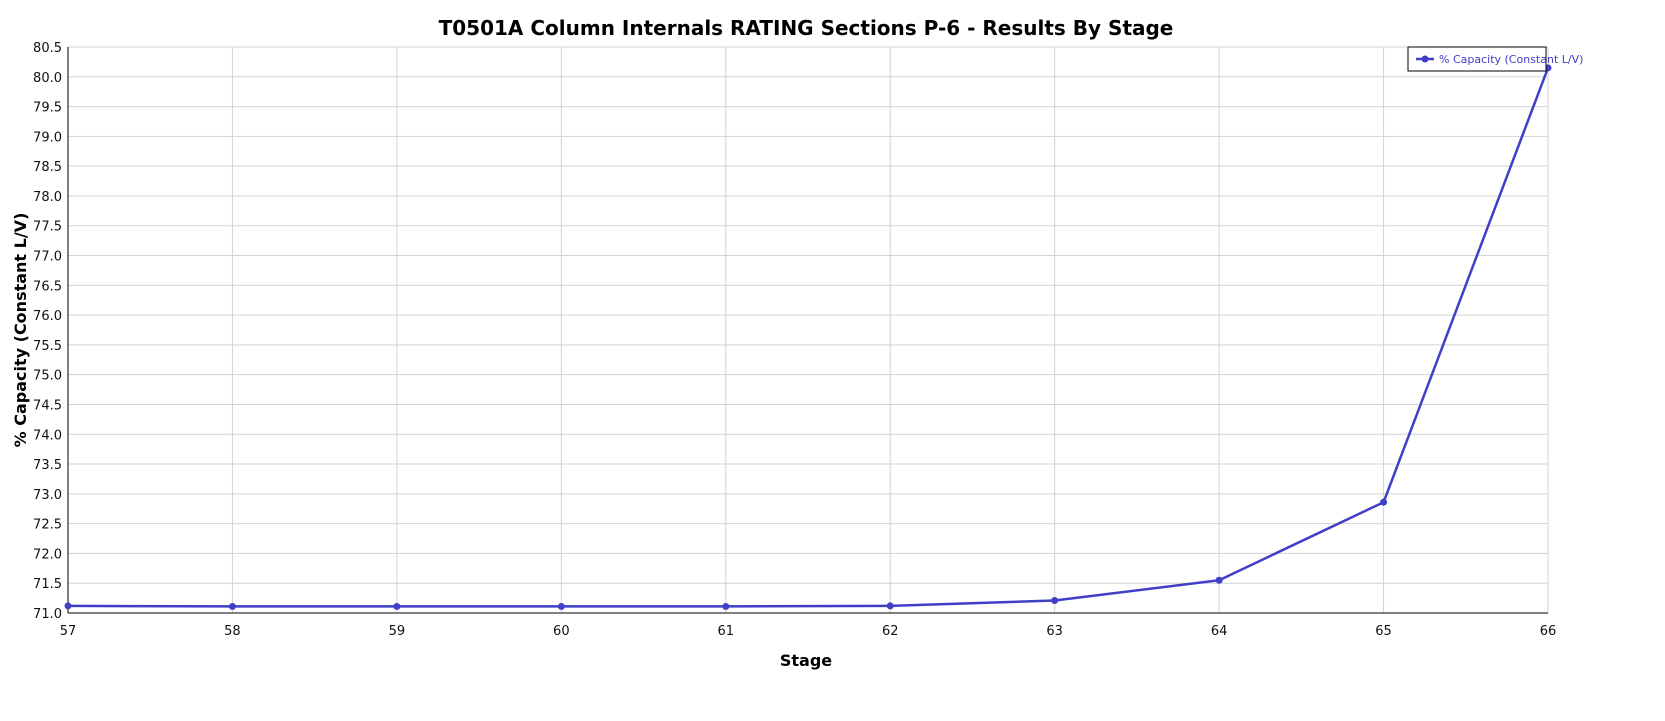 The width and height of the screenshot is (1665, 721). What do you see at coordinates (1219, 631) in the screenshot?
I see `x-tick-label: 64` at bounding box center [1219, 631].